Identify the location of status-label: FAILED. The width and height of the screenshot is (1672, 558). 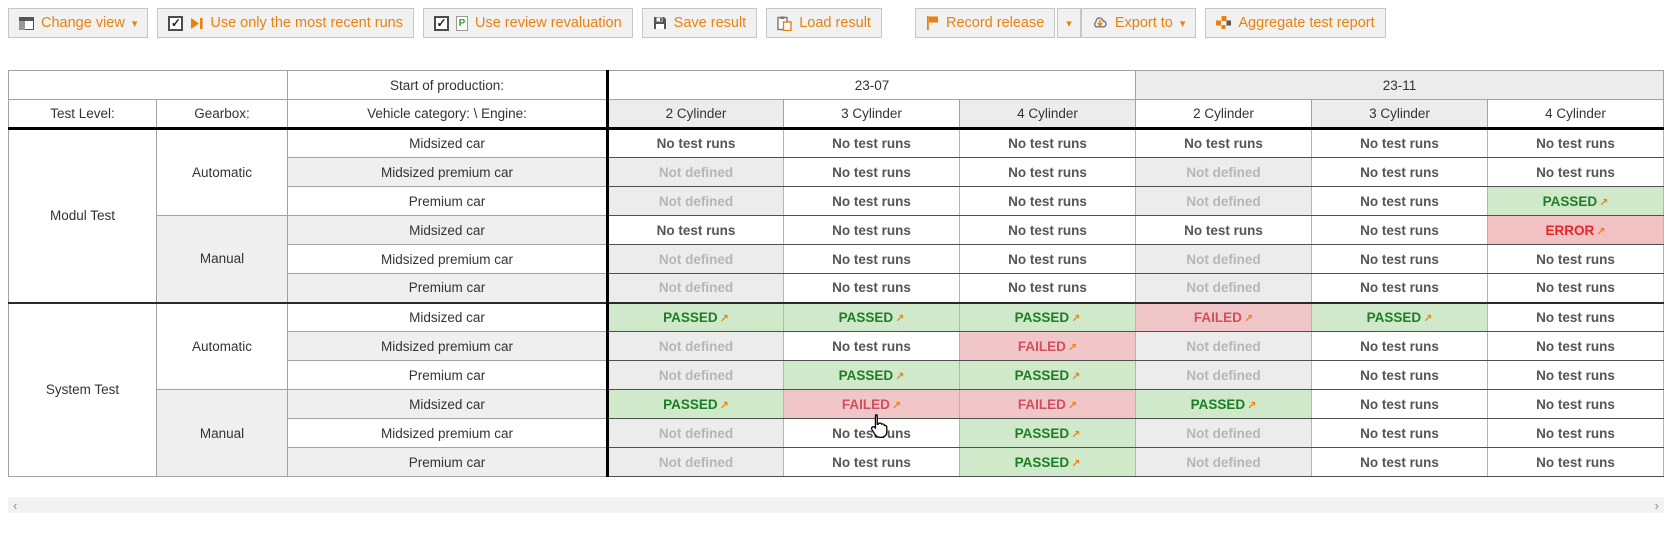
(1041, 404).